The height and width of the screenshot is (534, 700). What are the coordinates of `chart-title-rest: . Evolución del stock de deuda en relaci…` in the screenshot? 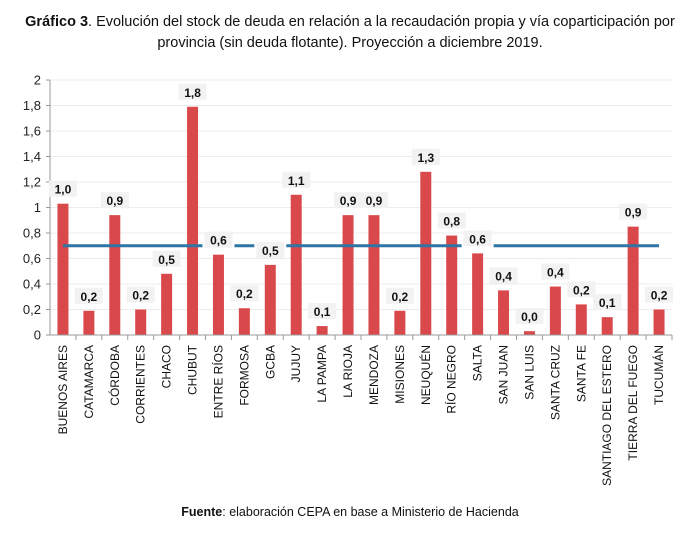 It's located at (381, 22).